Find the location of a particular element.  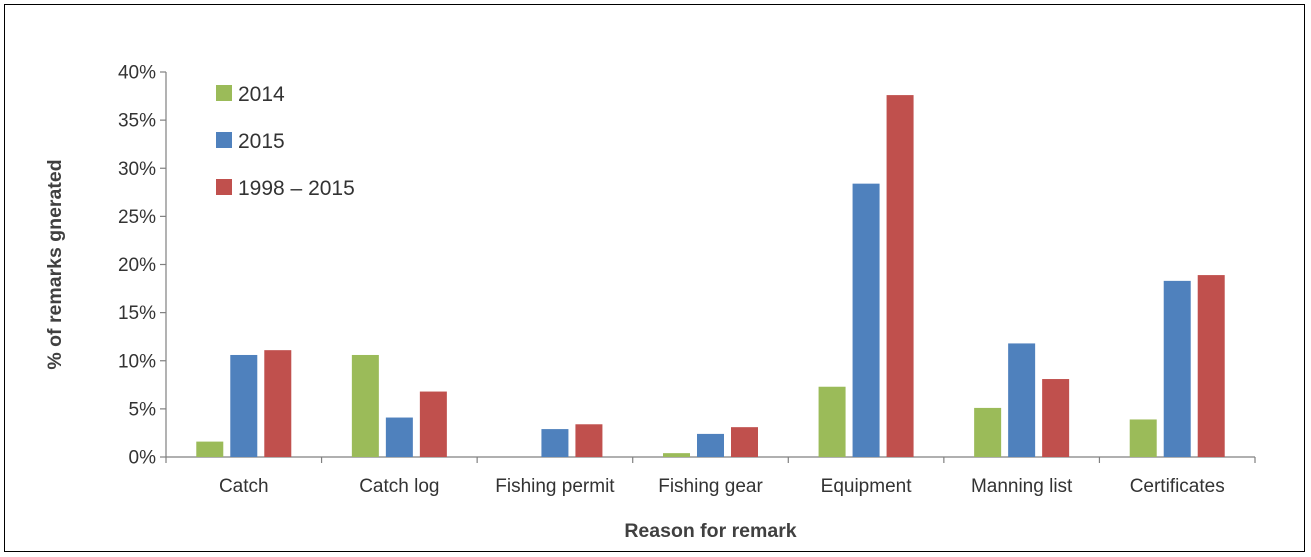

bar-1998-2015-manning-list is located at coordinates (1056, 418).